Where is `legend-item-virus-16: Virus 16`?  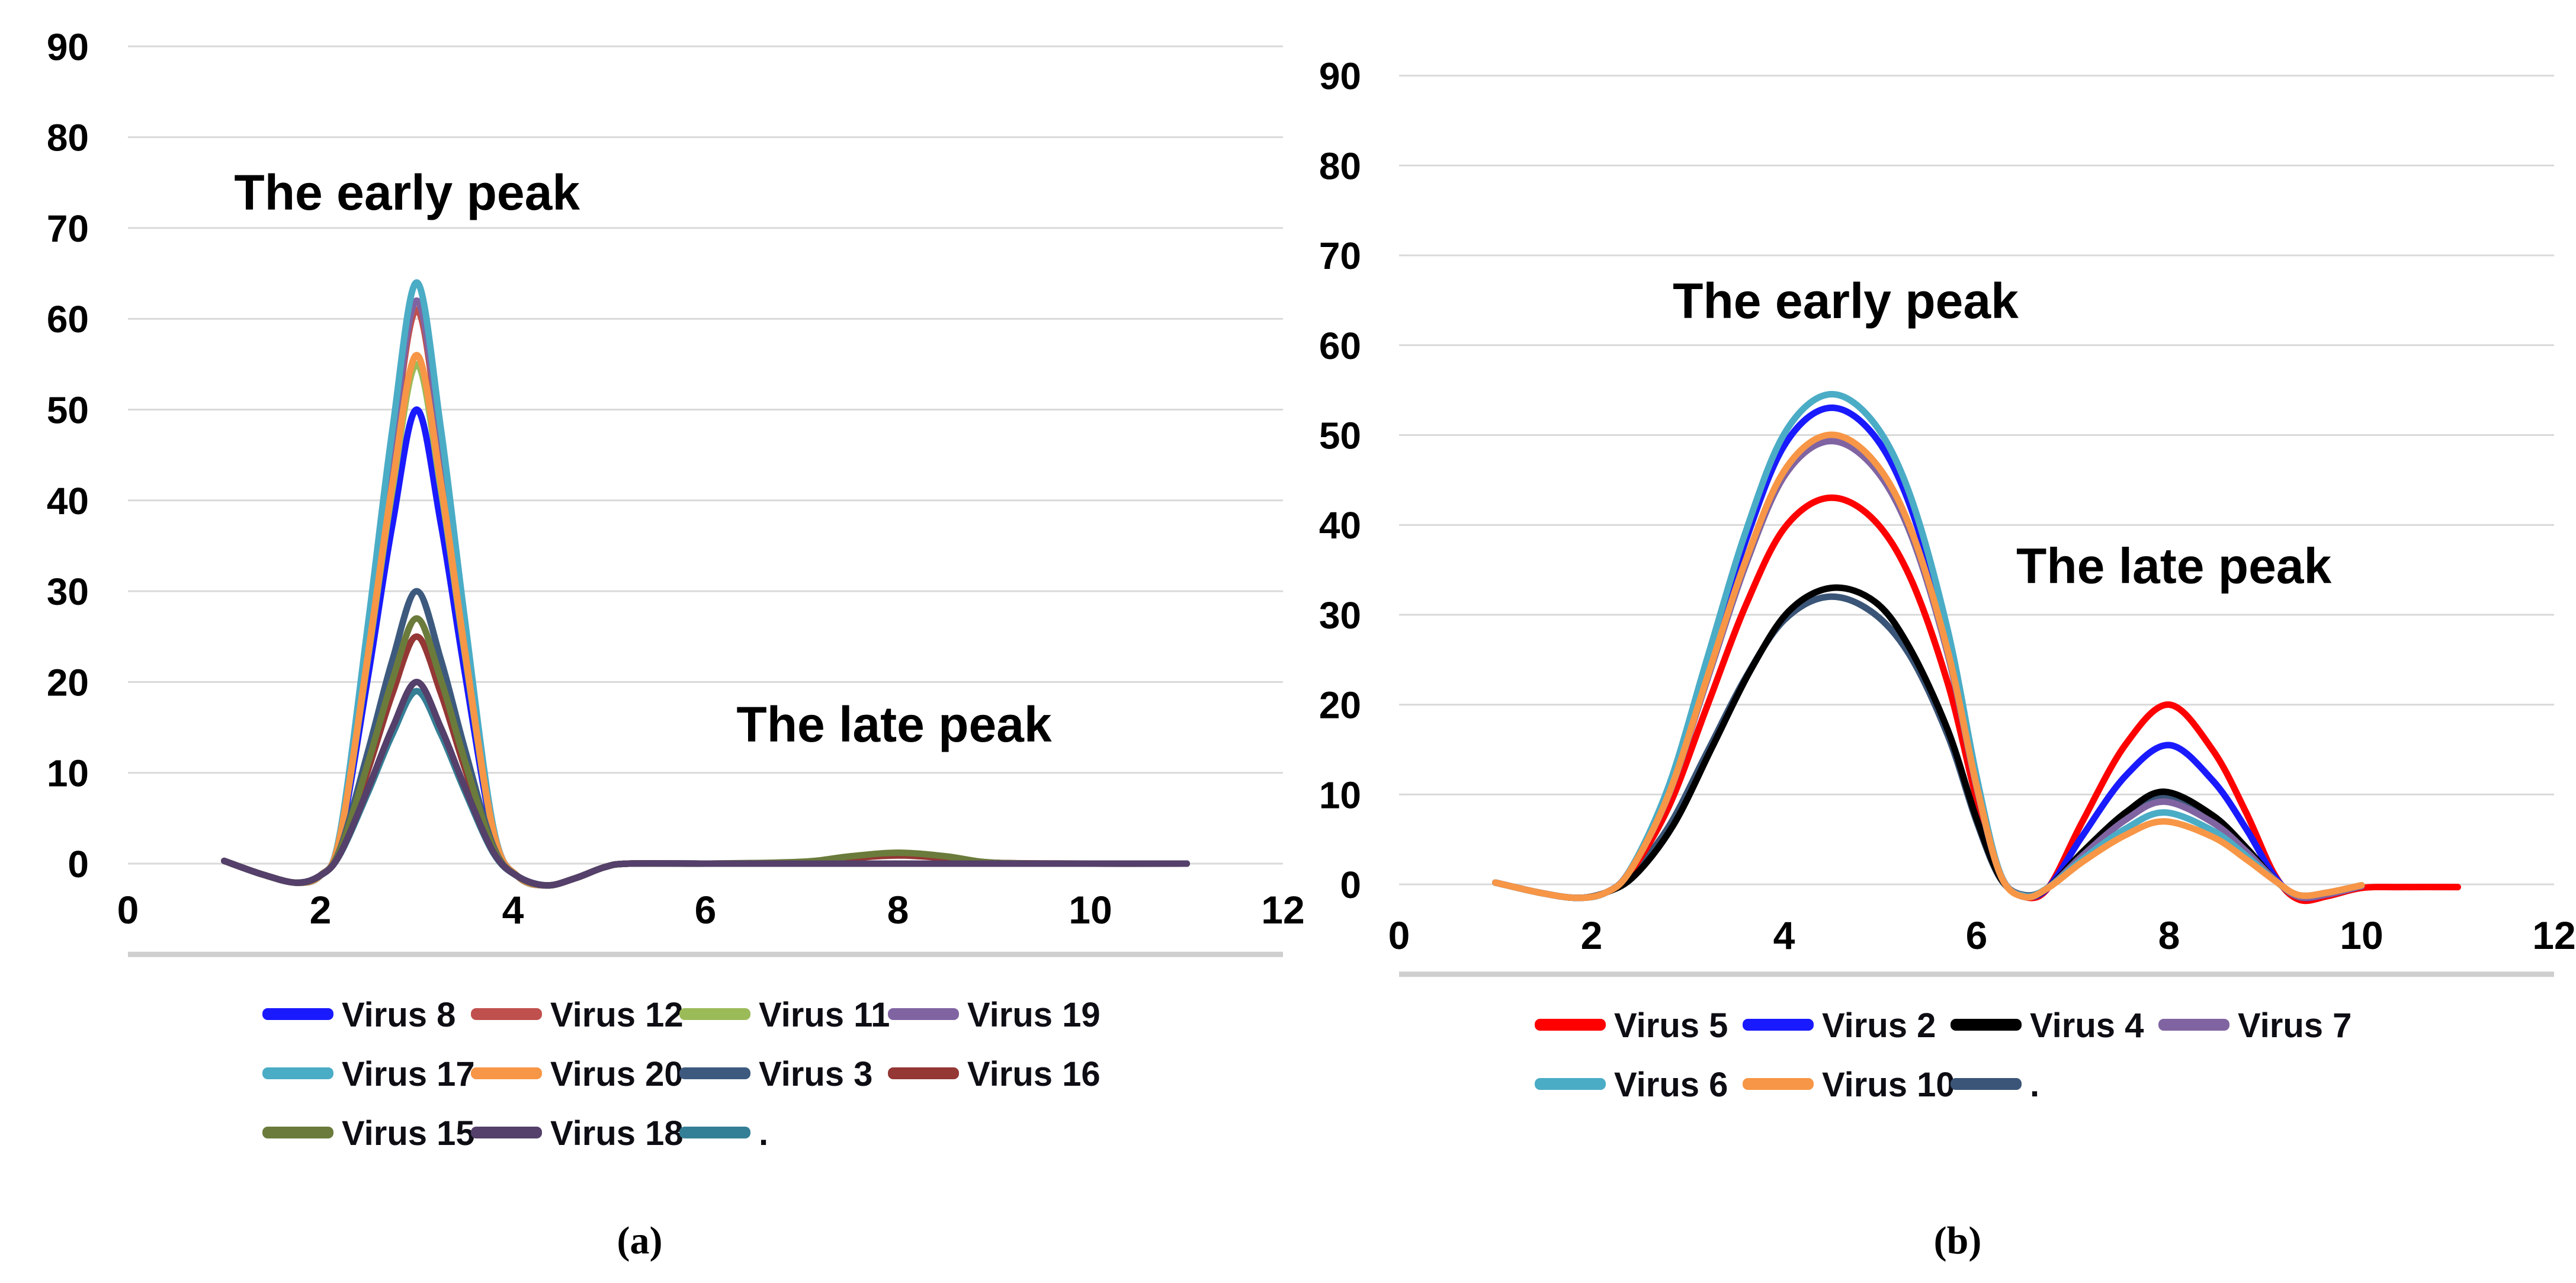
legend-item-virus-16: Virus 16 is located at coordinates (994, 1074).